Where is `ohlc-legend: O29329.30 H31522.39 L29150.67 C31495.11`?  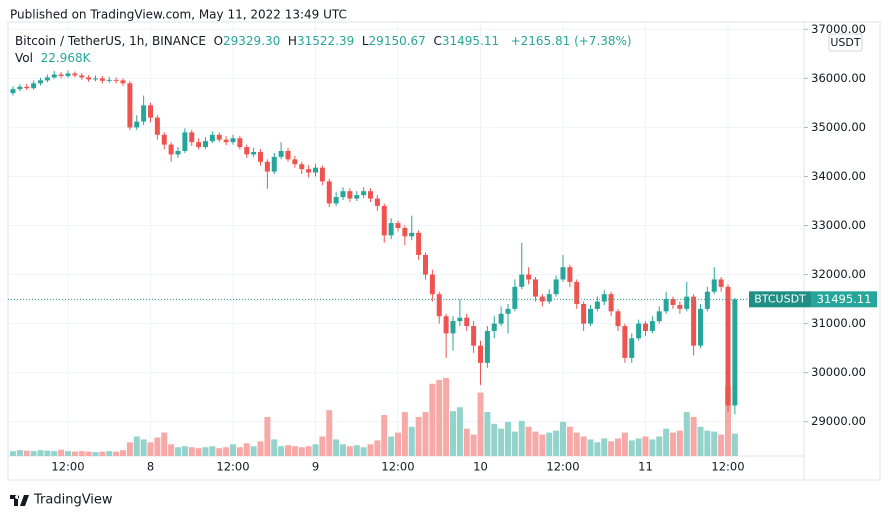 ohlc-legend: O29329.30 H31522.39 L29150.67 C31495.11 is located at coordinates (360, 41).